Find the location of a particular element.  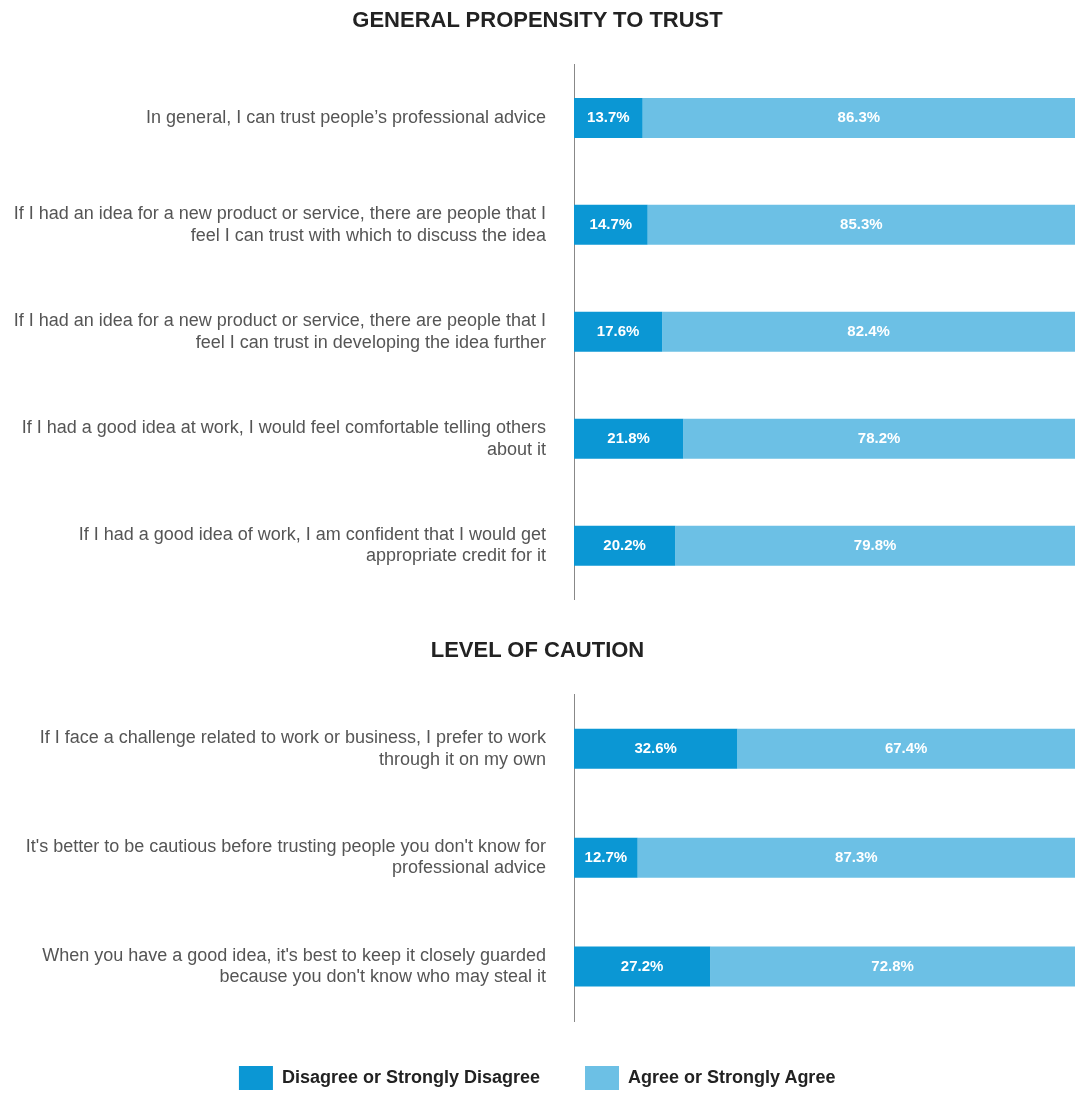

legend-label: Agree or Strongly Agree is located at coordinates (732, 1076).